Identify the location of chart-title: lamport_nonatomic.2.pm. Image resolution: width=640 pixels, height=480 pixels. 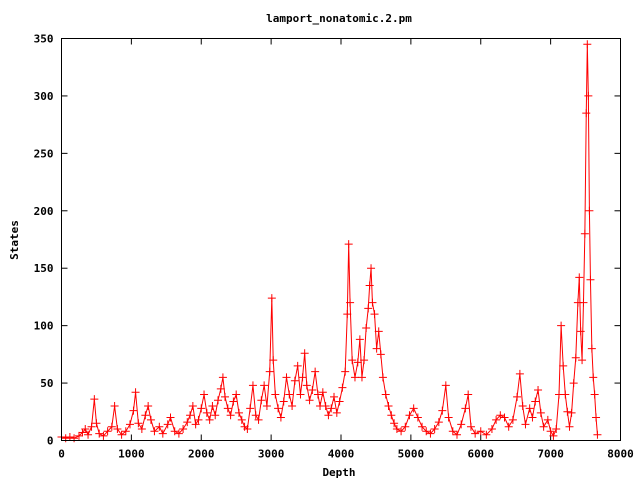
(339, 18).